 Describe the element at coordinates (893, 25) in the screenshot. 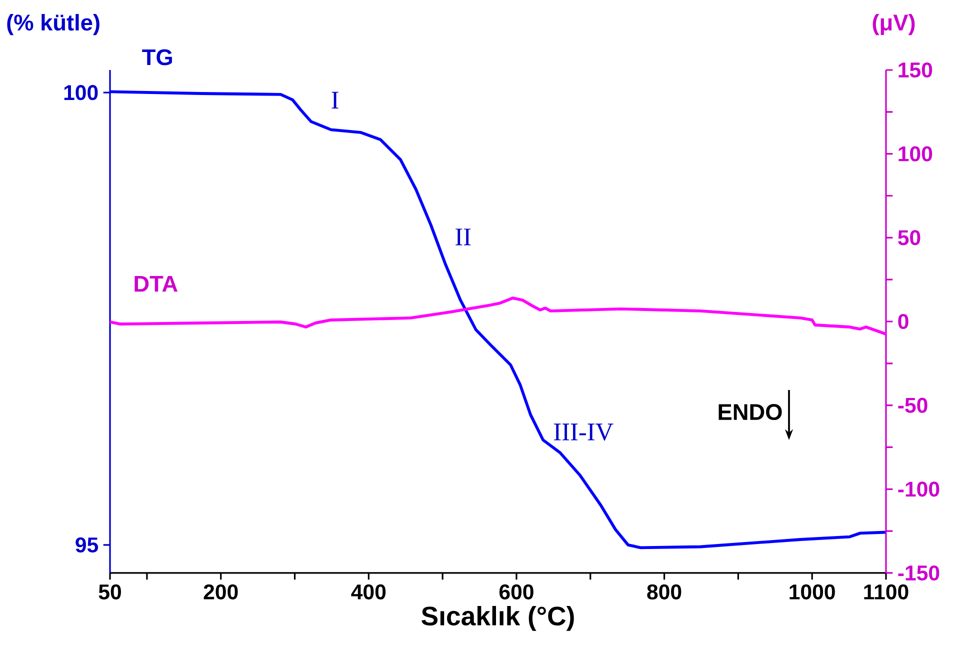

I see `y2-axis-title: (μV)` at that location.